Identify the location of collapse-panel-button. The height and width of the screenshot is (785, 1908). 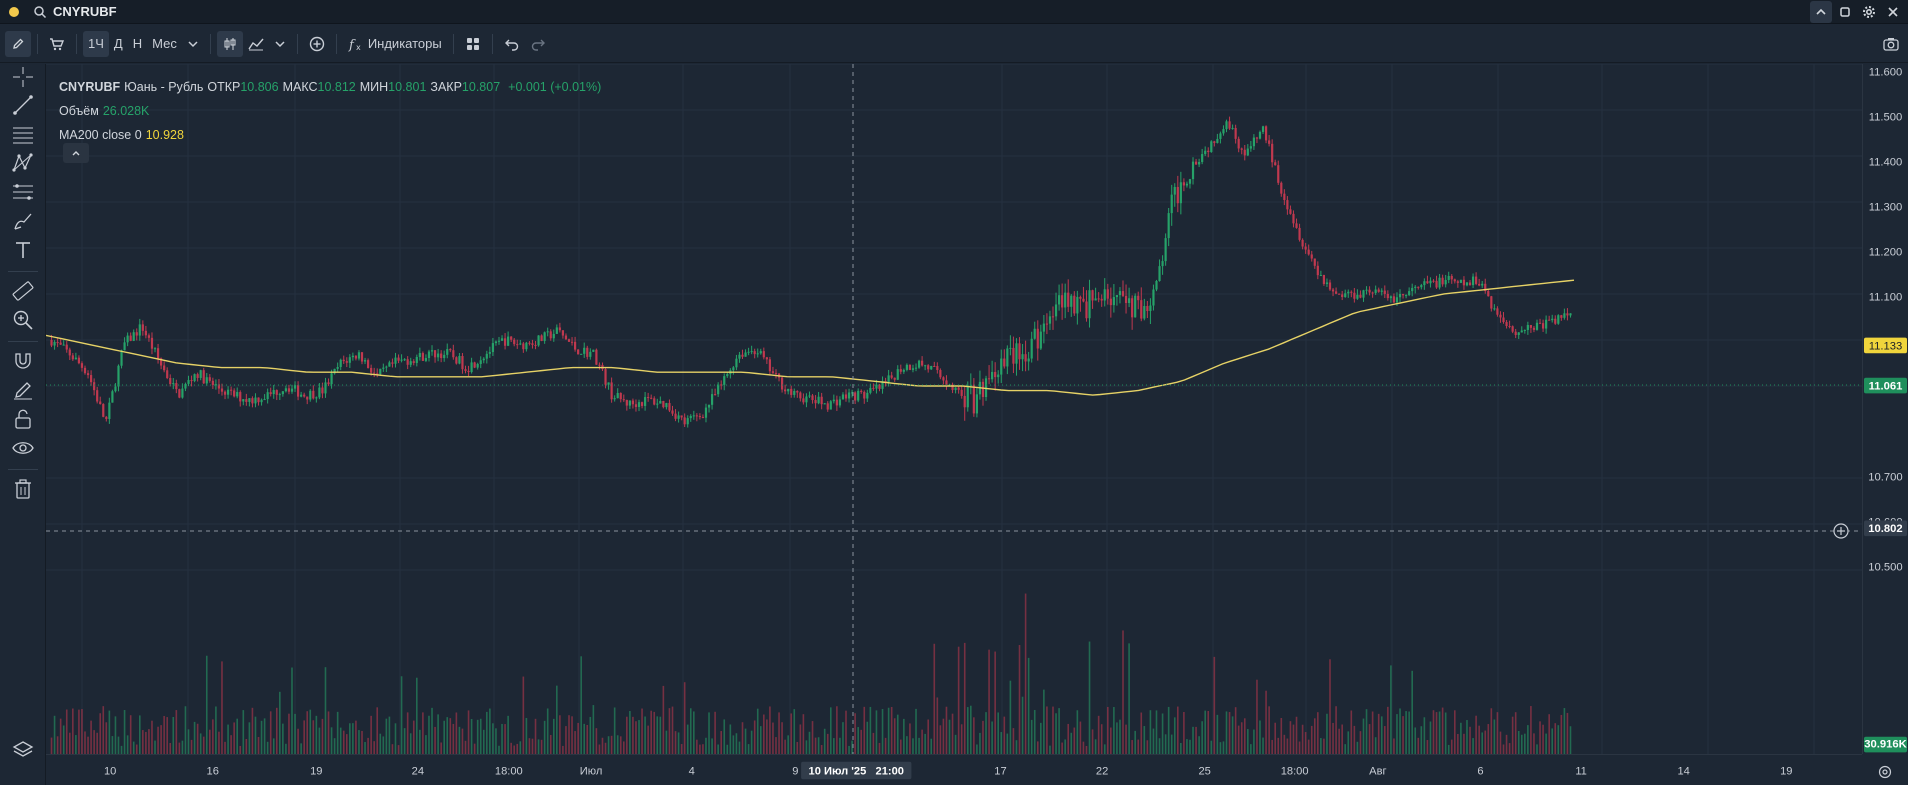
(1821, 12).